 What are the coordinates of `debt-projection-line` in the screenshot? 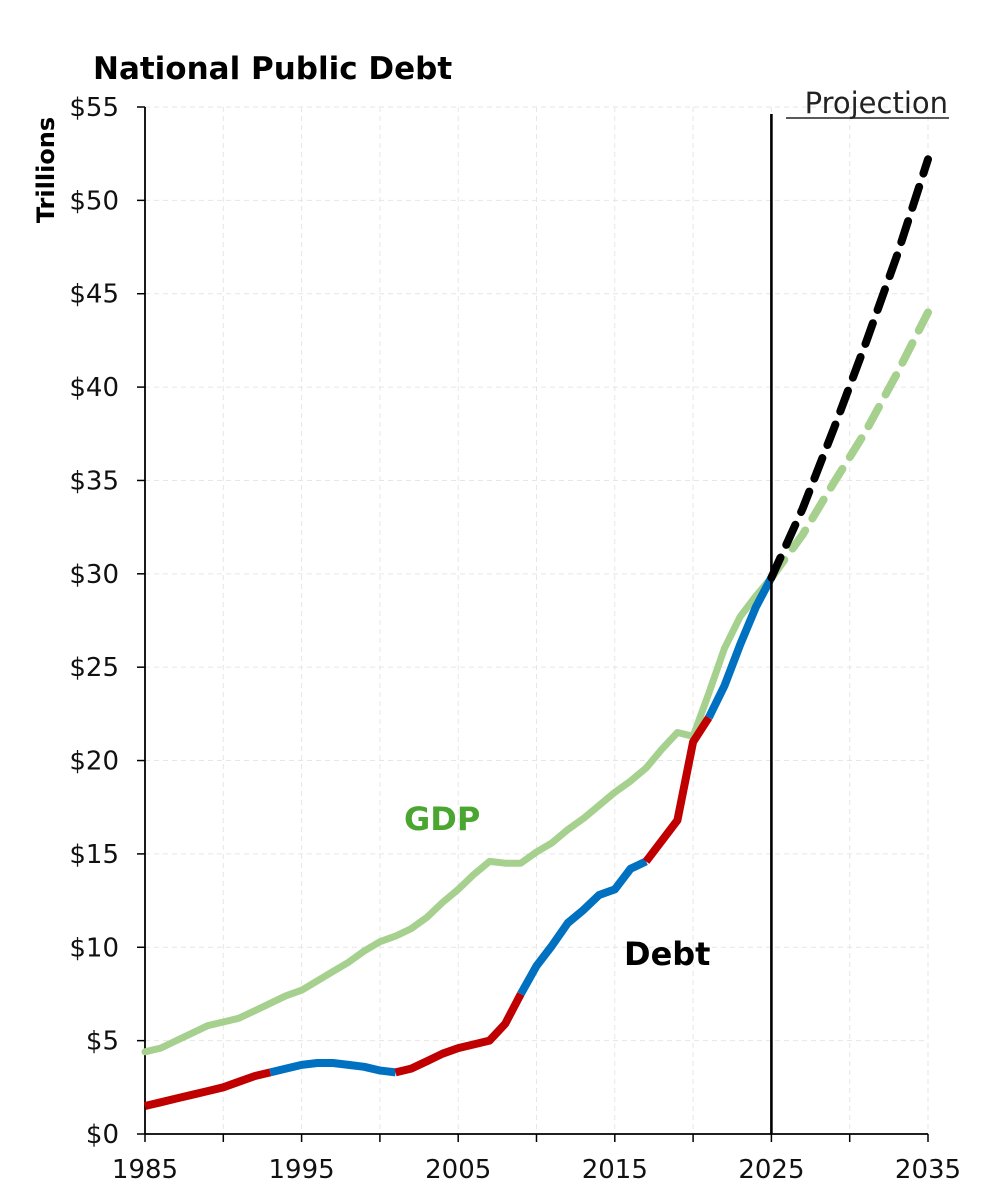 It's located at (849, 368).